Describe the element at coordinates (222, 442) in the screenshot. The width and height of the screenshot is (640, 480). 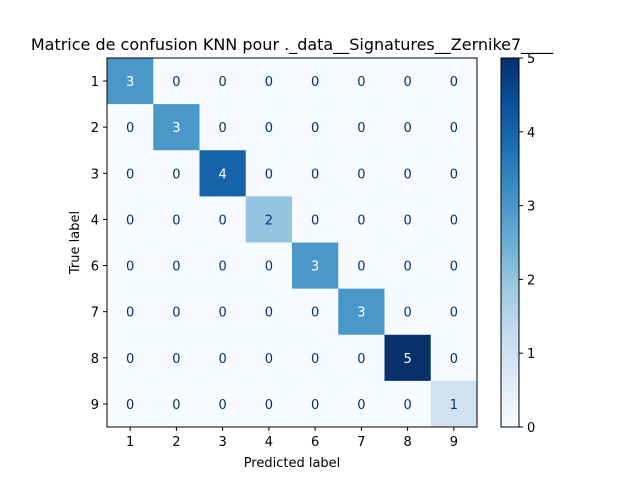
I see `x-tick-label: 3` at that location.